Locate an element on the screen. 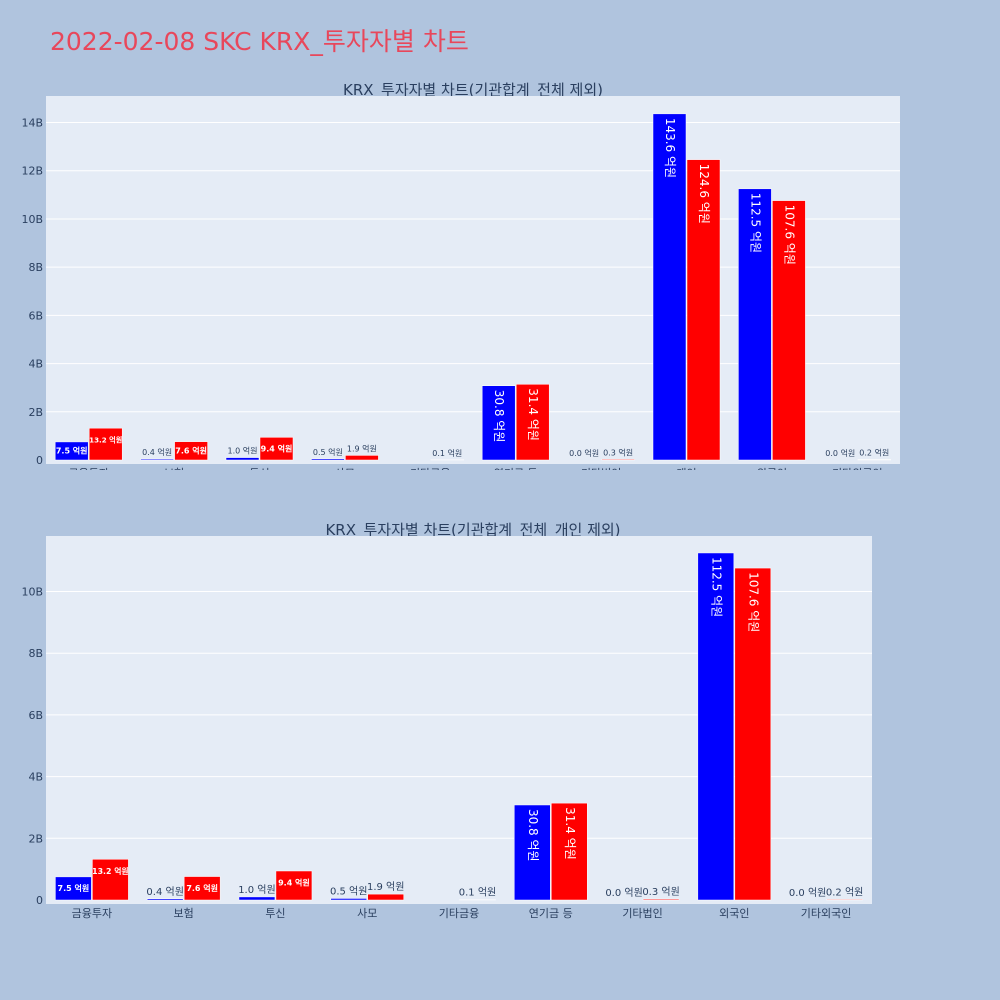 This screenshot has height=1000, width=1000. chart-title: KRX_투자자별 차트(기관합계_전체_개인 제외) is located at coordinates (472, 530).